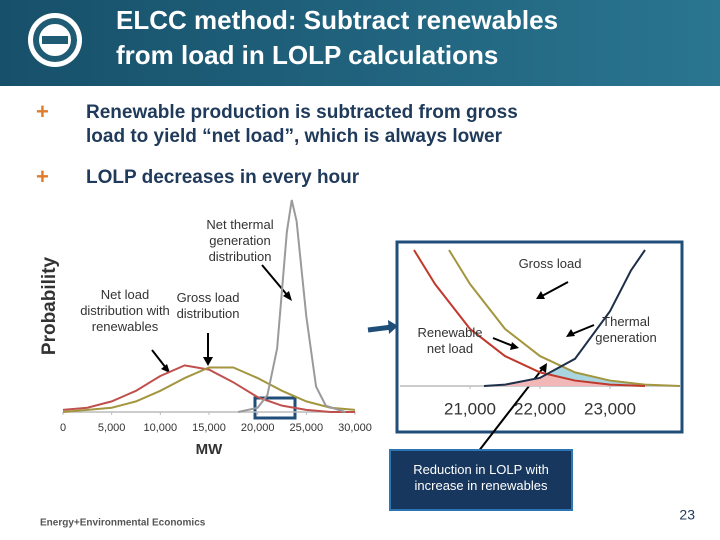 The image size is (720, 540). What do you see at coordinates (687, 515) in the screenshot?
I see `page-number: 23` at bounding box center [687, 515].